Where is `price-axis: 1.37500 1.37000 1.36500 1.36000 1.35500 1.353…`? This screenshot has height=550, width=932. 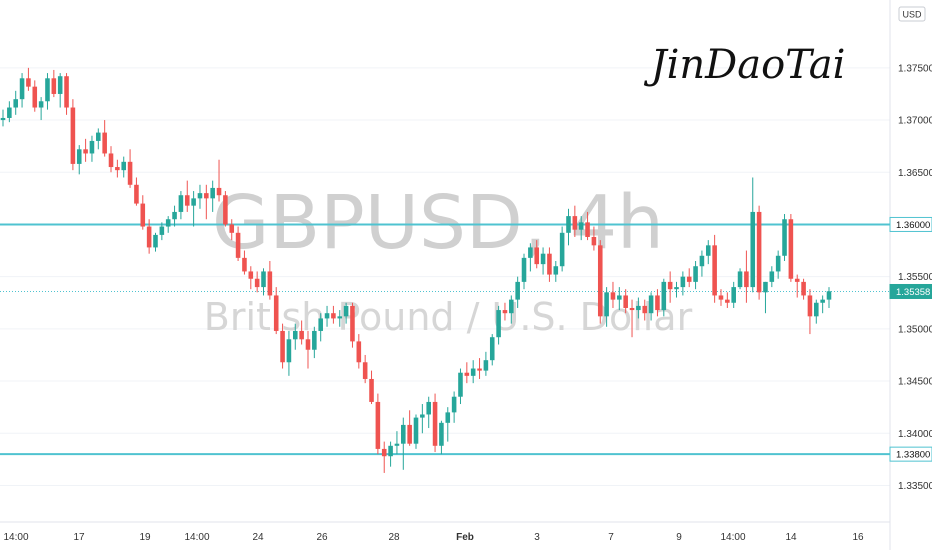 price-axis: 1.37500 1.37000 1.36500 1.36000 1.35500 1.353… is located at coordinates (910, 277).